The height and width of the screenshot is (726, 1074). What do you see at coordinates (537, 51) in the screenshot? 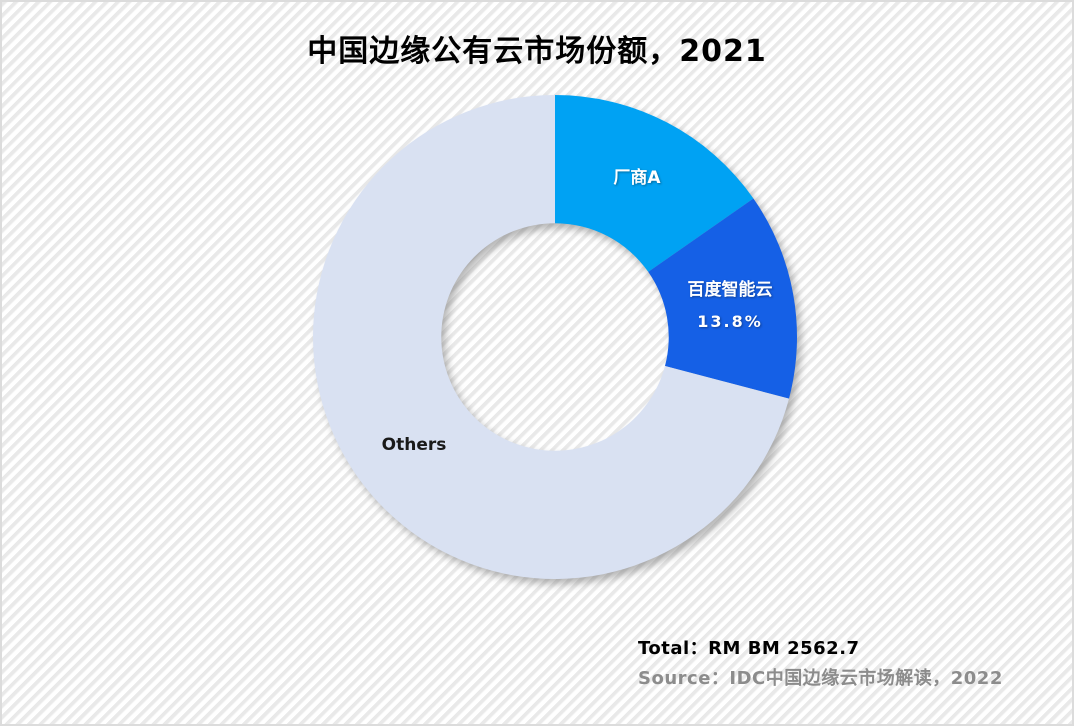
I see `chart-title: 中国边缘公有云市场份额，2021` at bounding box center [537, 51].